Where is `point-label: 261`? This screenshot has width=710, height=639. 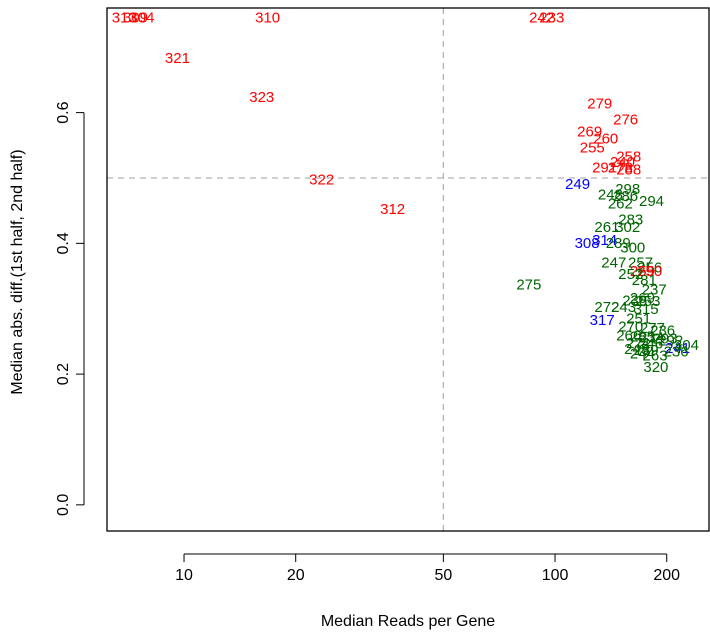
point-label: 261 is located at coordinates (606, 227).